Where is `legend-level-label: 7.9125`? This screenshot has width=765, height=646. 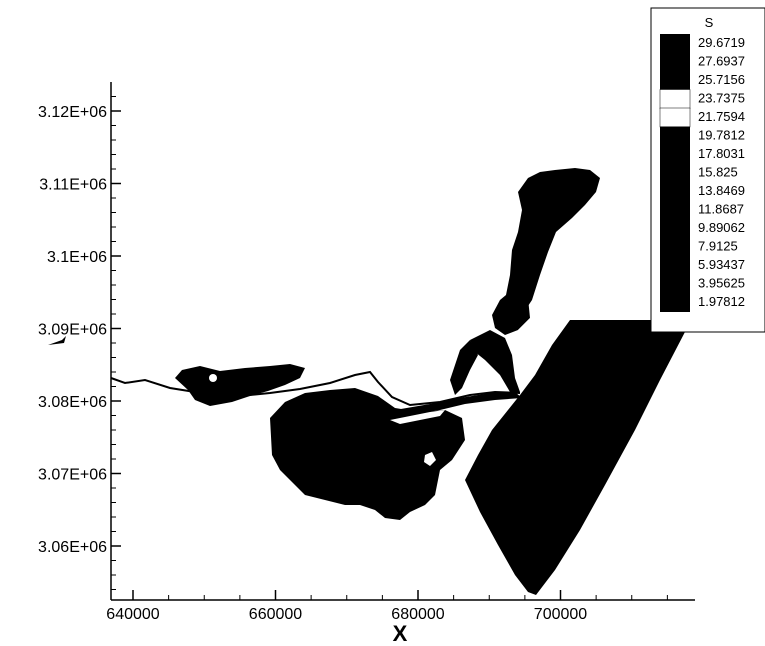 legend-level-label: 7.9125 is located at coordinates (718, 246).